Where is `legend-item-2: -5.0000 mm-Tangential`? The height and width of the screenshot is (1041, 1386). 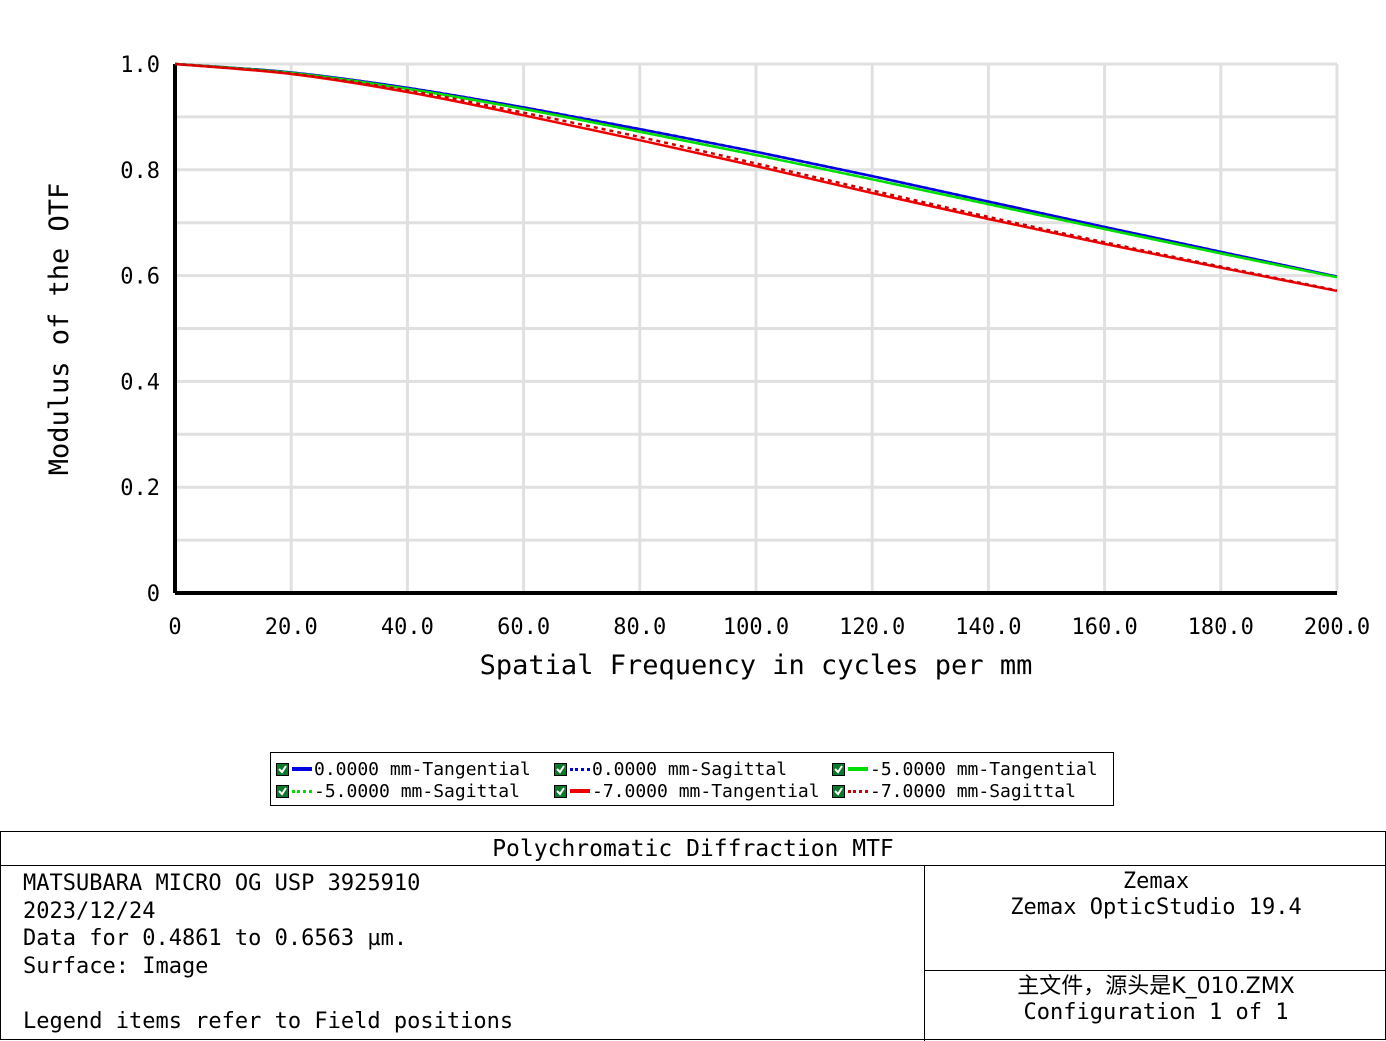 legend-item-2: -5.0000 mm-Tangential is located at coordinates (965, 769).